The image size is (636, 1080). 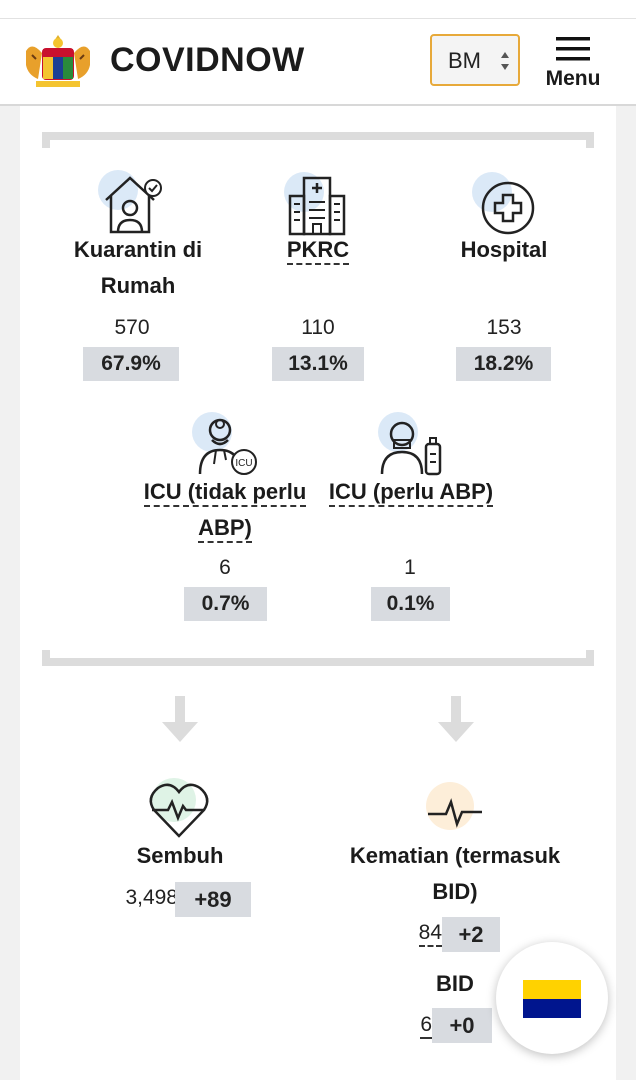 What do you see at coordinates (318, 327) in the screenshot?
I see `status-count: 110` at bounding box center [318, 327].